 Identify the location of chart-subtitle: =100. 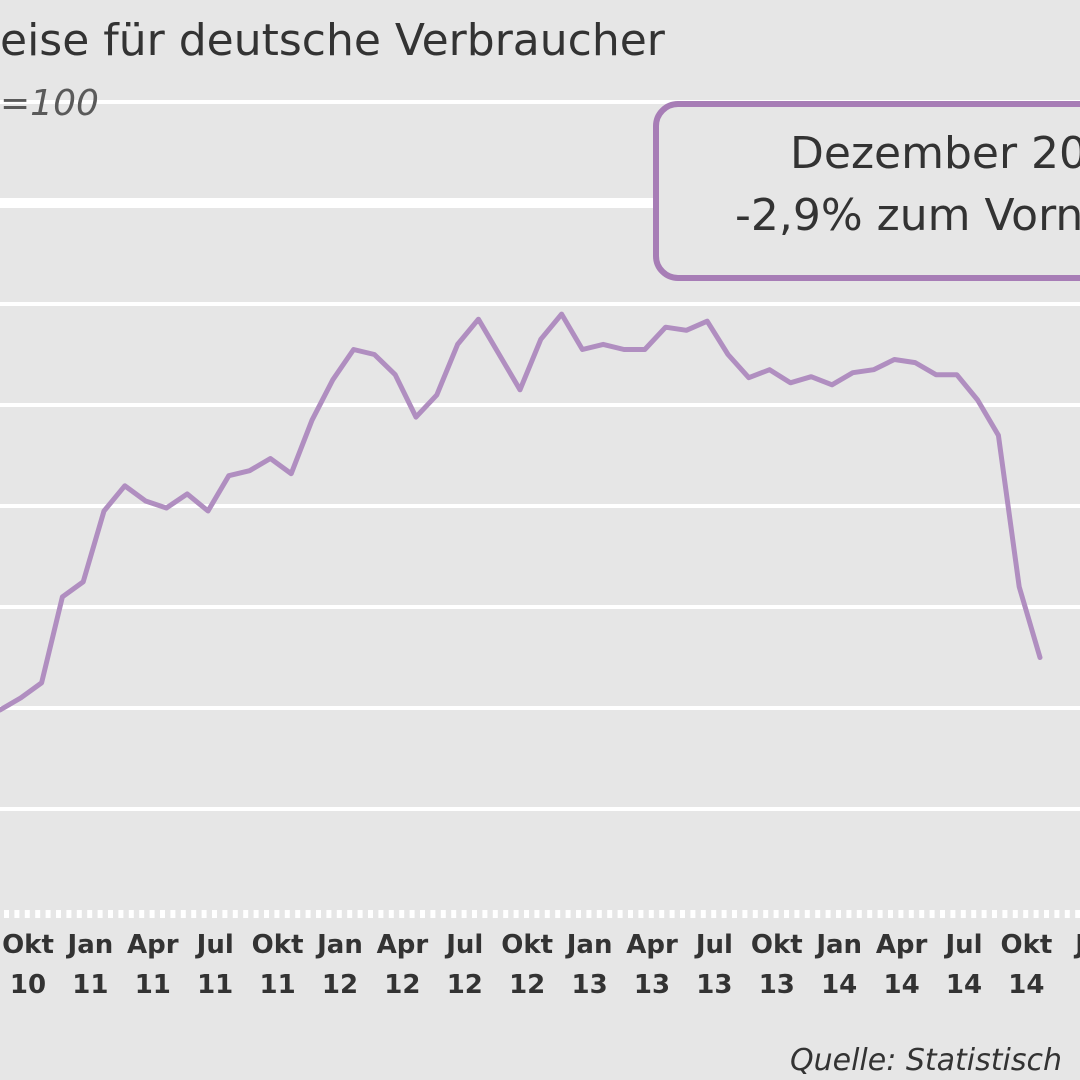
(49, 103).